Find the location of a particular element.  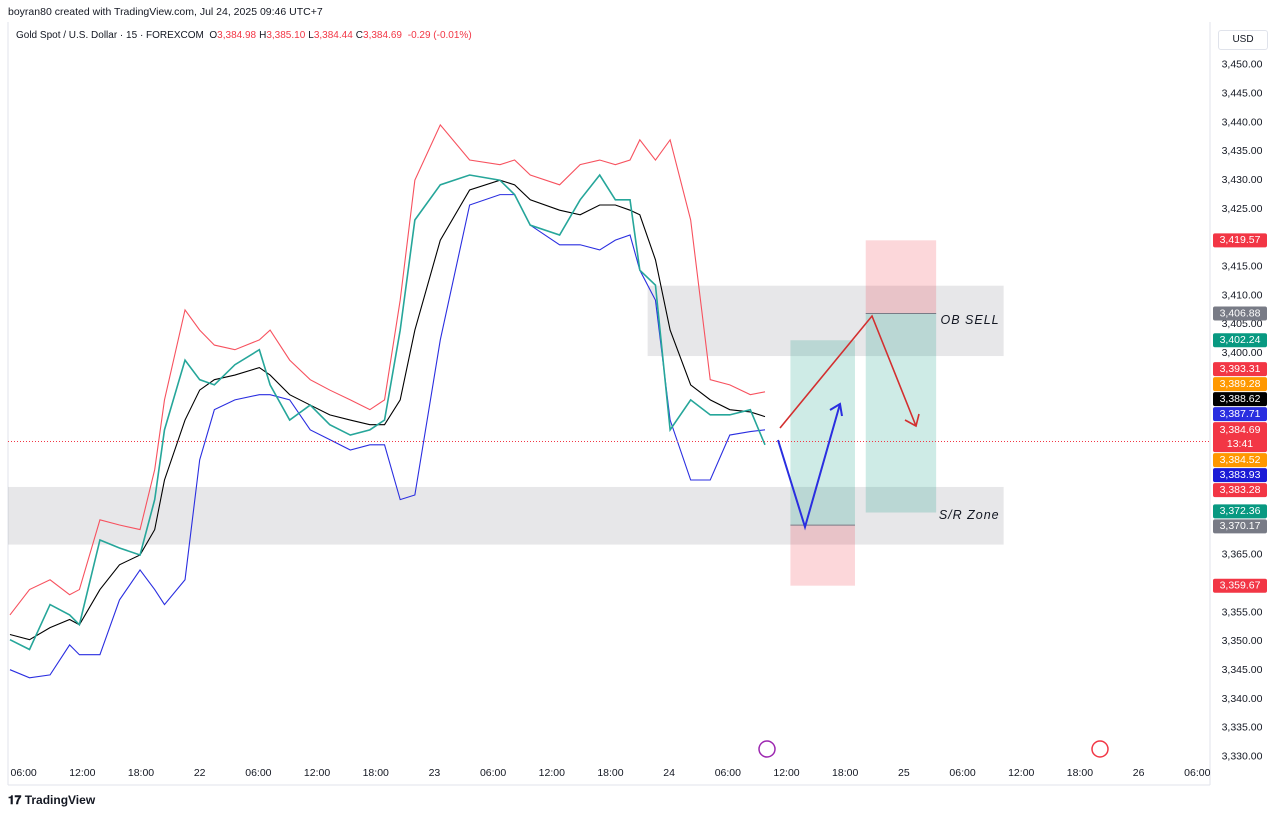

price-tag-label: 3,383.93 is located at coordinates (1240, 475).